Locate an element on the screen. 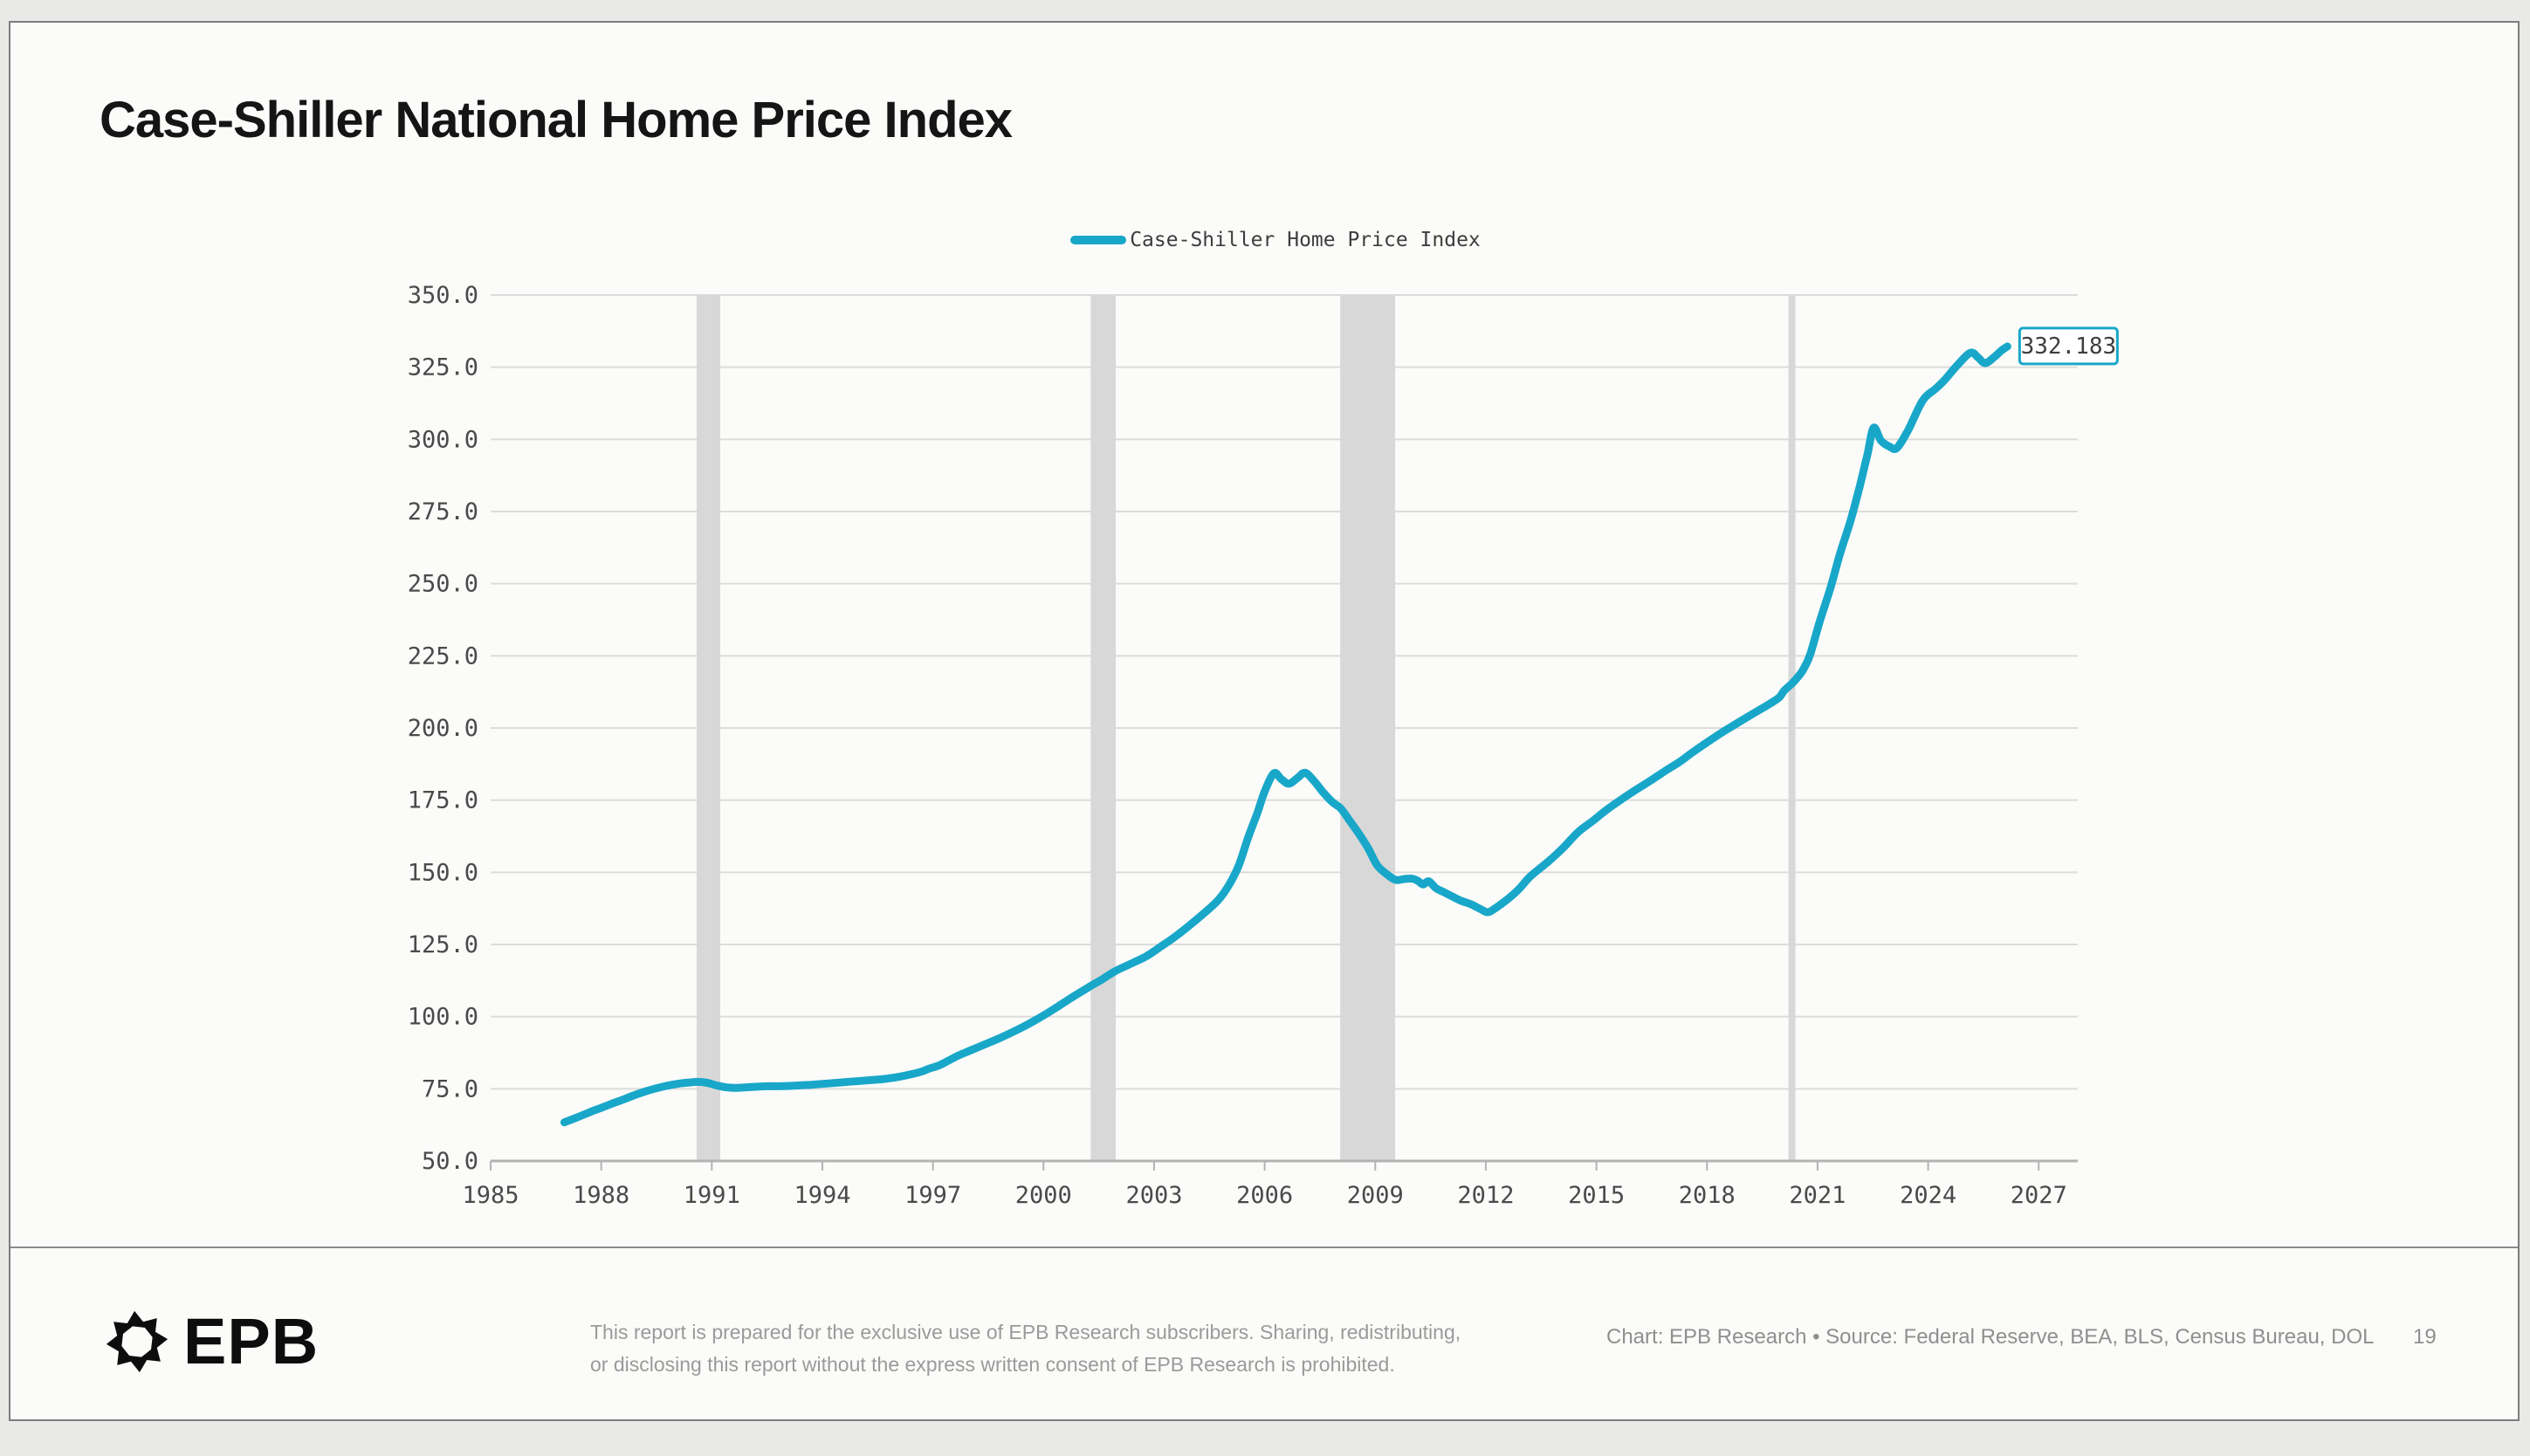  x-tick-label: 2000 is located at coordinates (1043, 1195).